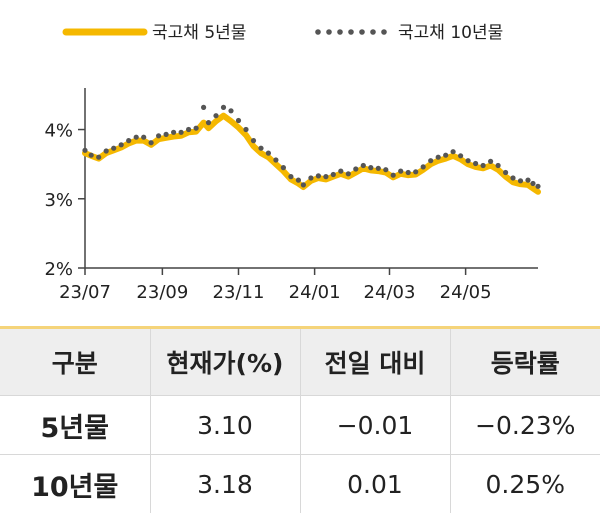  Describe the element at coordinates (315, 292) in the screenshot. I see `x-tick-label: 24/01` at that location.